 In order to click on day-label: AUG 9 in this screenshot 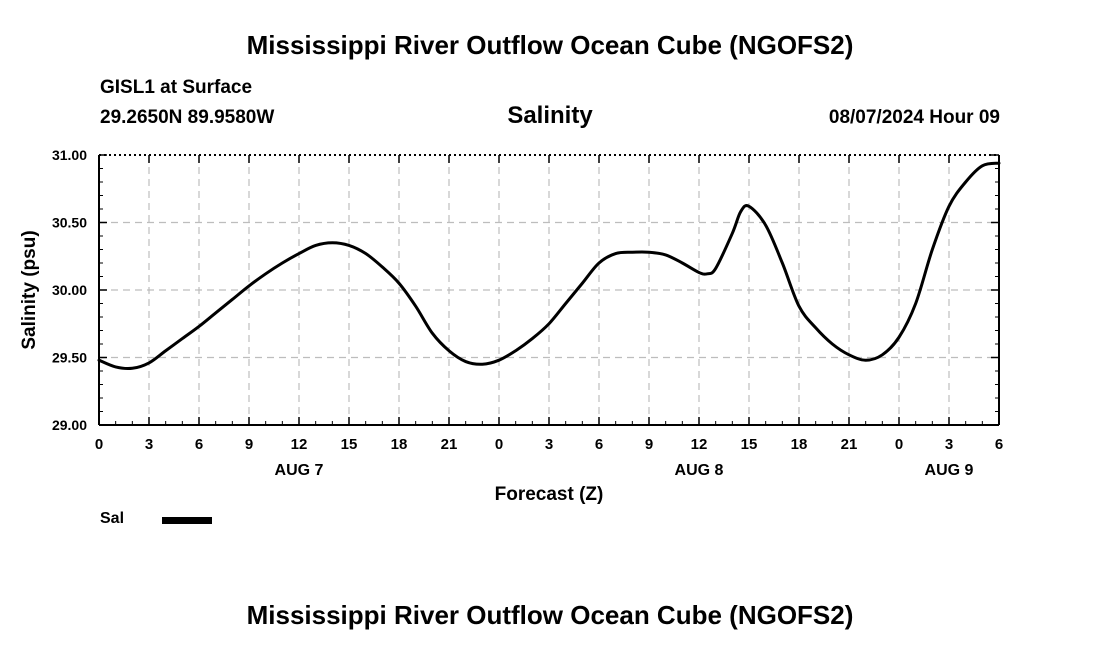, I will do `click(949, 470)`.